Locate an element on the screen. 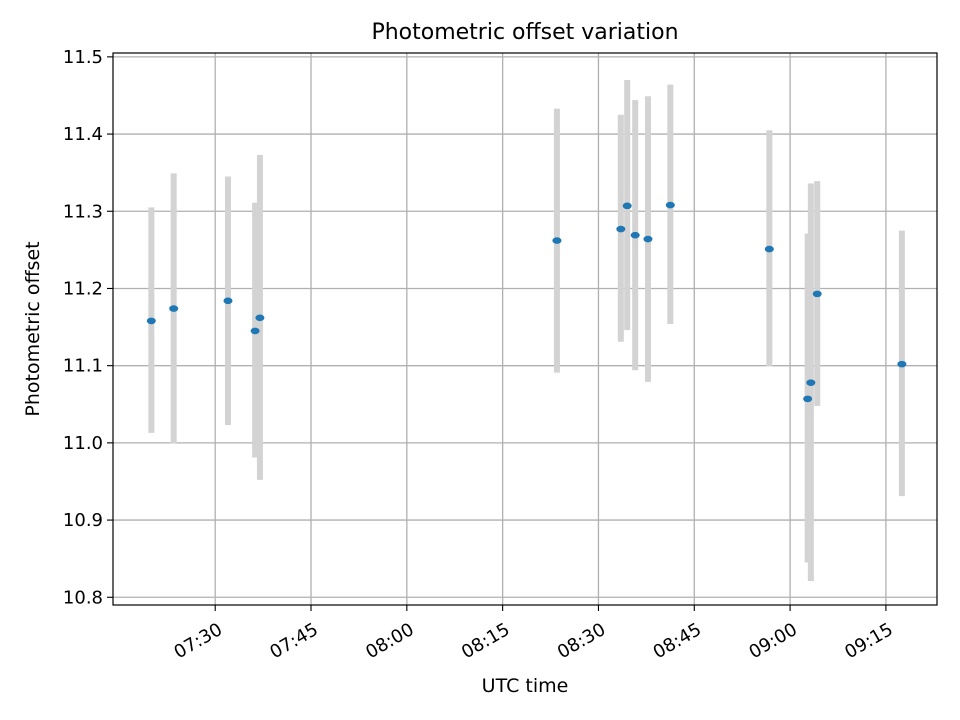  y-axis-label: Photometric offset is located at coordinates (33, 328).